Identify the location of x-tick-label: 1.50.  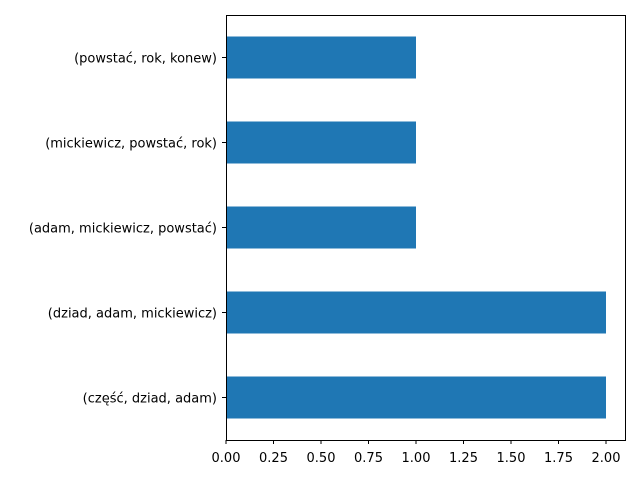
(511, 458).